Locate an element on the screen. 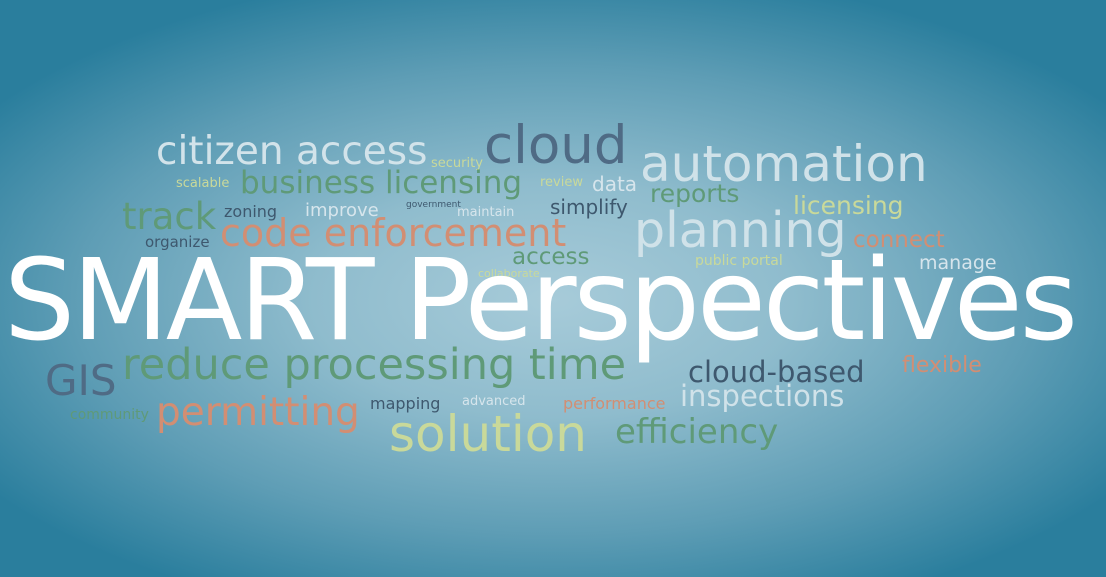 The width and height of the screenshot is (1106, 577). word-advanced: advanced is located at coordinates (494, 401).